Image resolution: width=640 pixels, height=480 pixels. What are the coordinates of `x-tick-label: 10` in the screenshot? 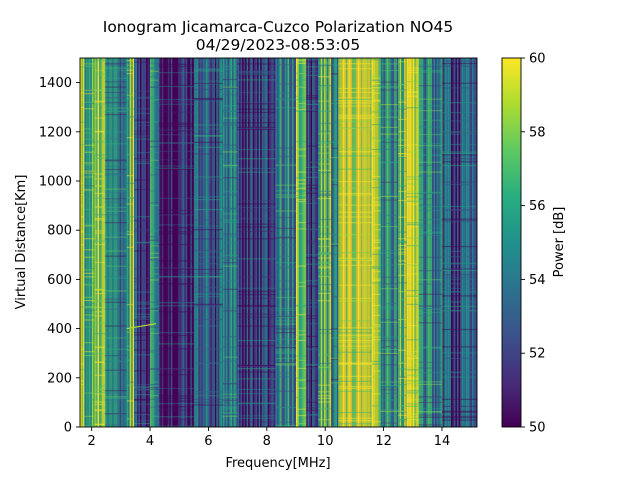 It's located at (325, 441).